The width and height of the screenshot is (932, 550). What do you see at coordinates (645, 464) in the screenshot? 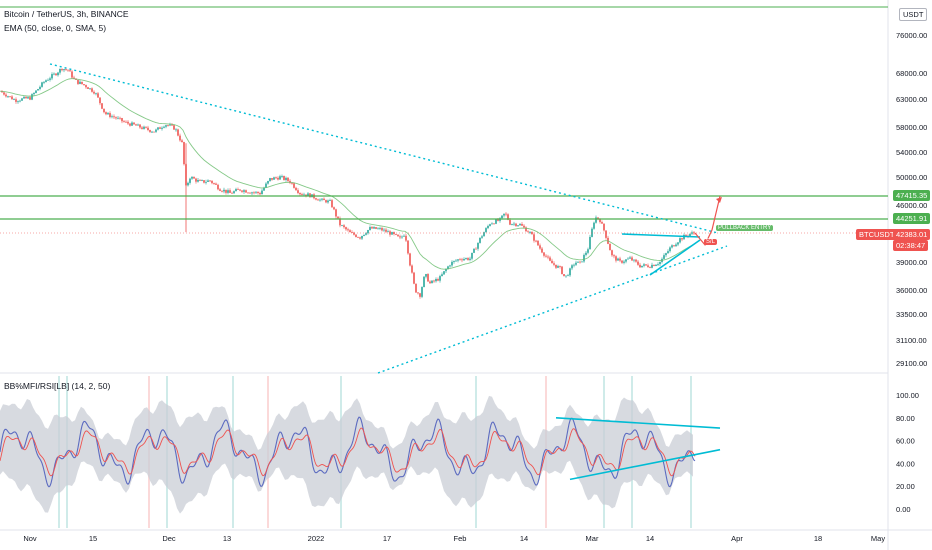
I see `indicator-lower-trendline` at bounding box center [645, 464].